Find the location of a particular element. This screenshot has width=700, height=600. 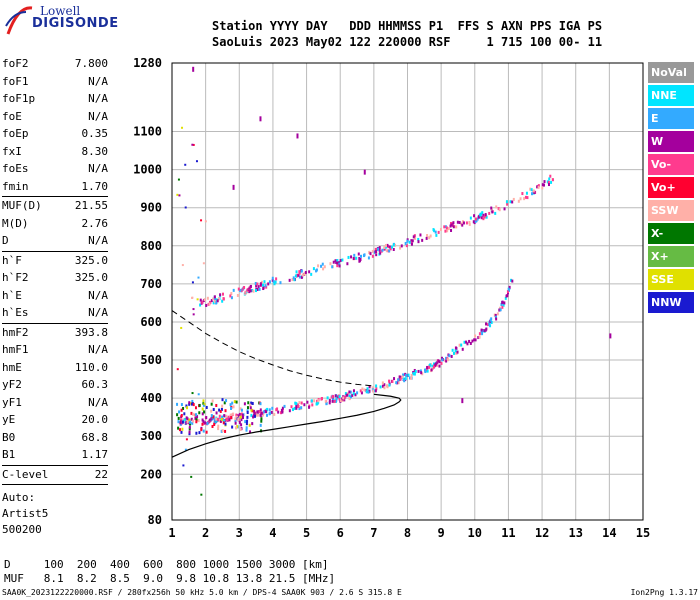

y-tick-label: 900 is located at coordinates (151, 208).